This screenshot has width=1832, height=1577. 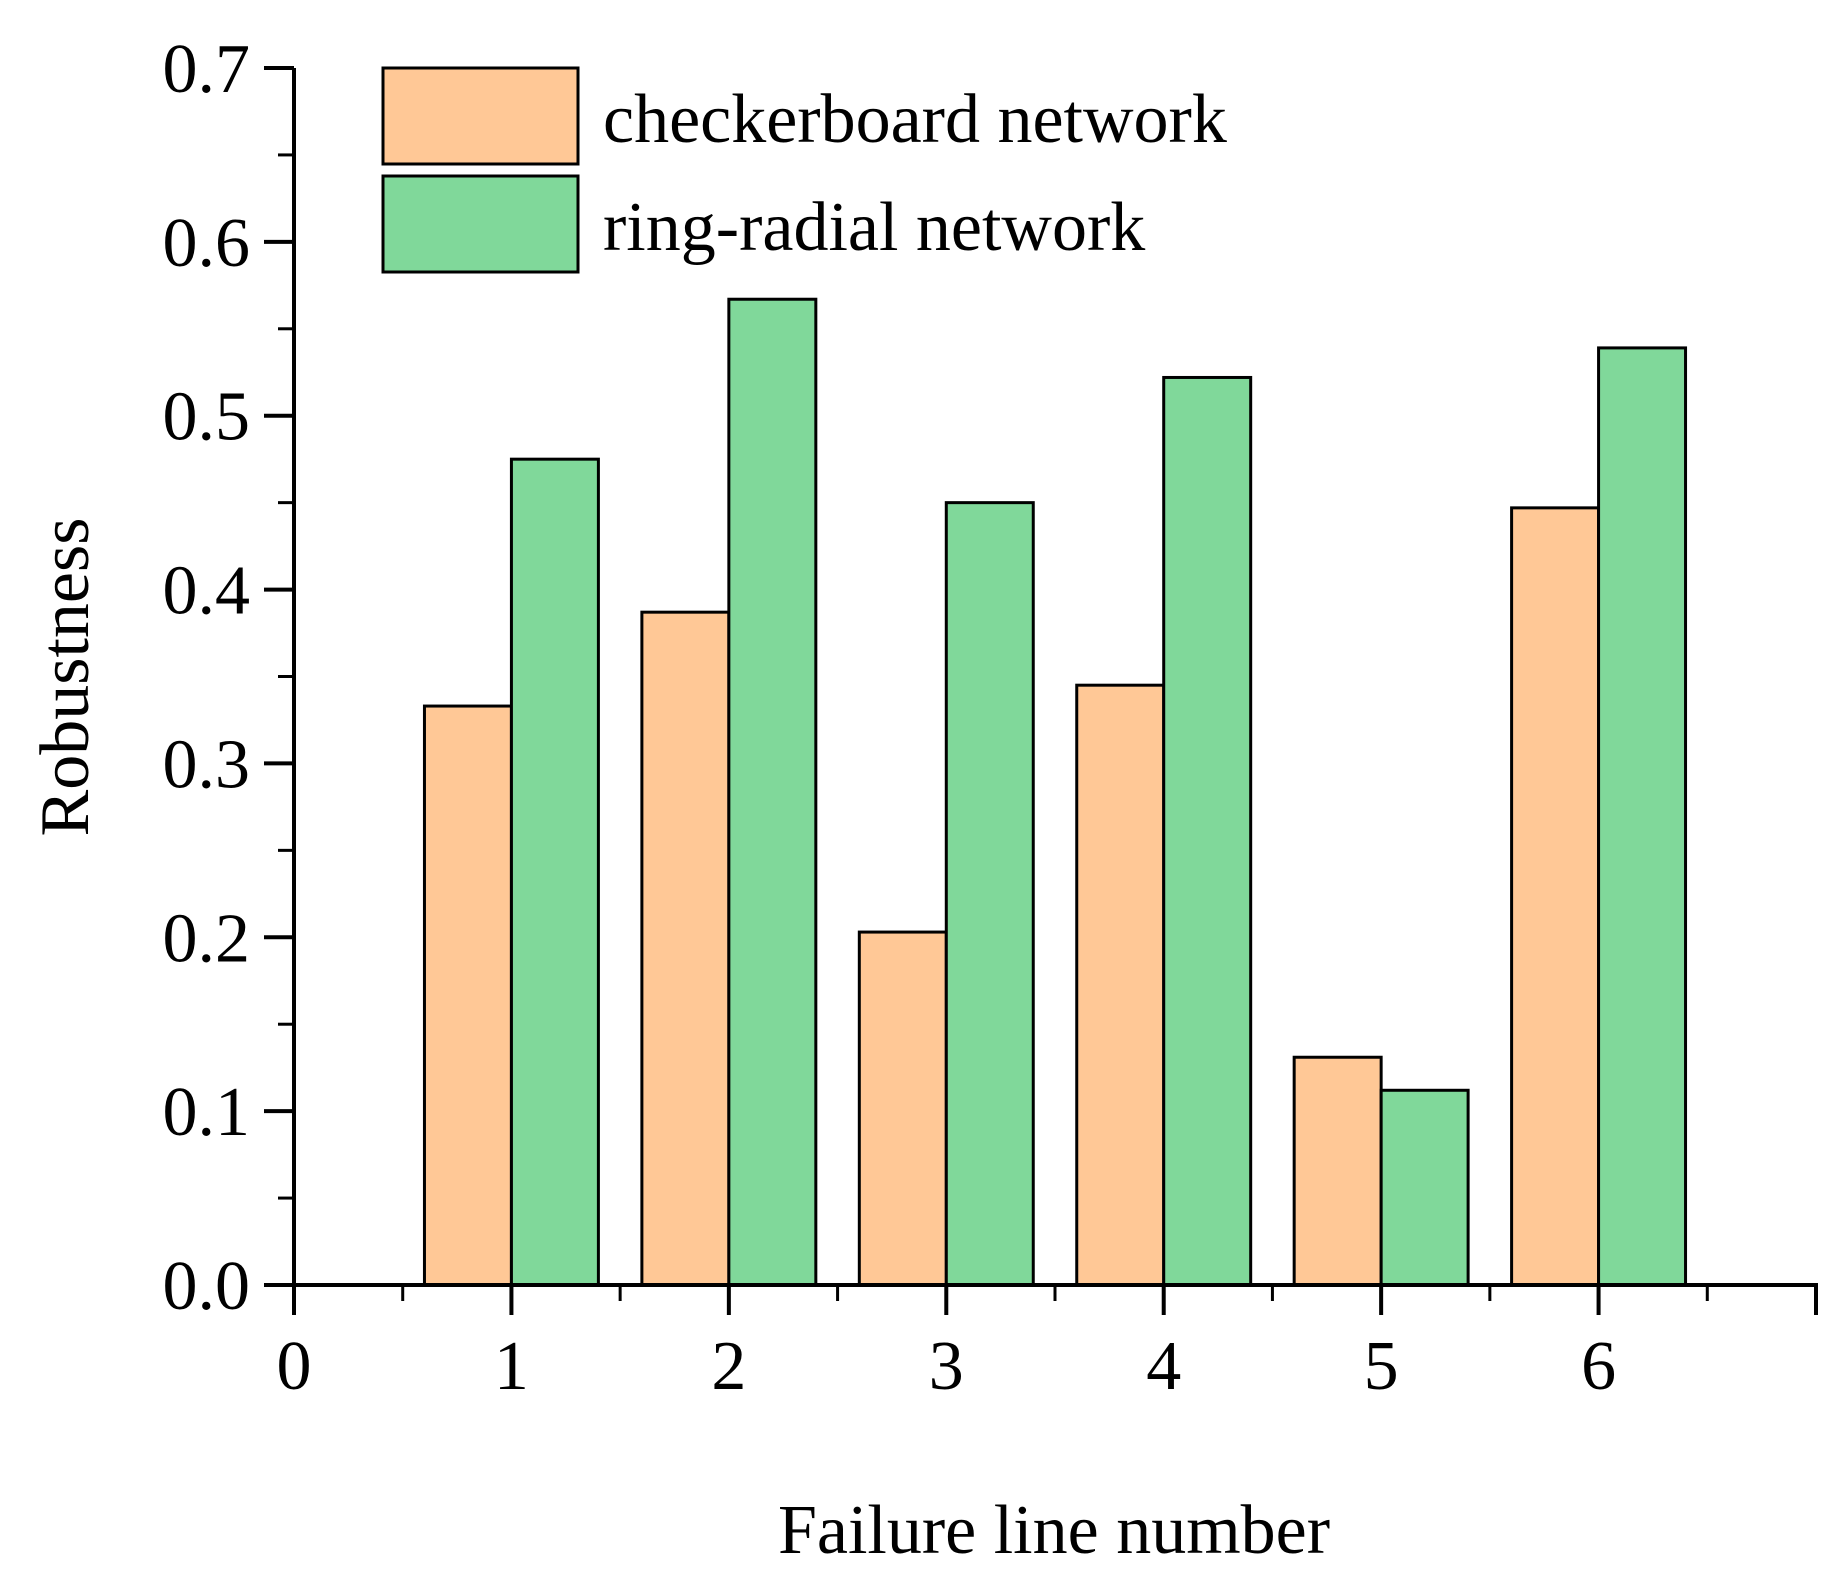 I want to click on x-axis-title: Failure line number, so click(x=1054, y=1530).